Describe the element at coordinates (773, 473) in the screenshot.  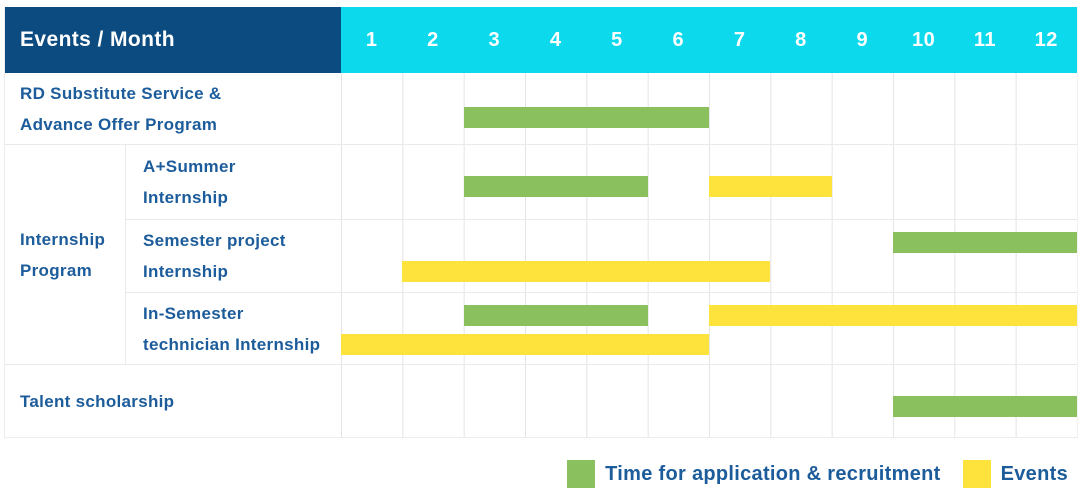
I see `legend-label-application: Time for application & recruitment` at that location.